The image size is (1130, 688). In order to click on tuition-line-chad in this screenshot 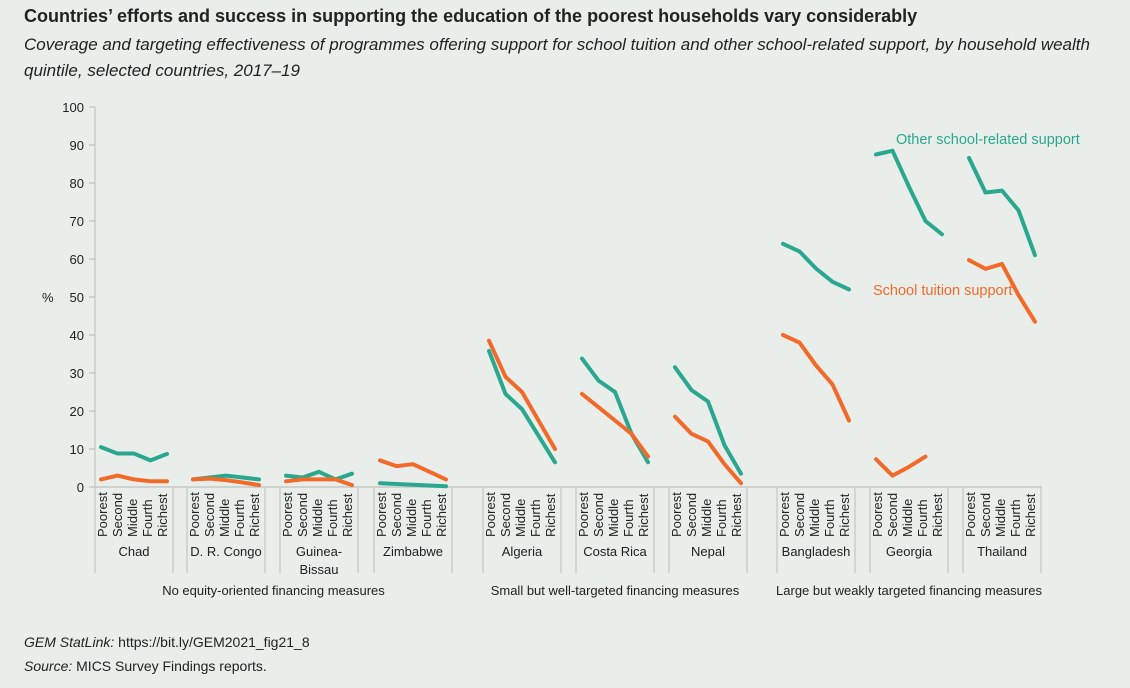, I will do `click(134, 478)`.